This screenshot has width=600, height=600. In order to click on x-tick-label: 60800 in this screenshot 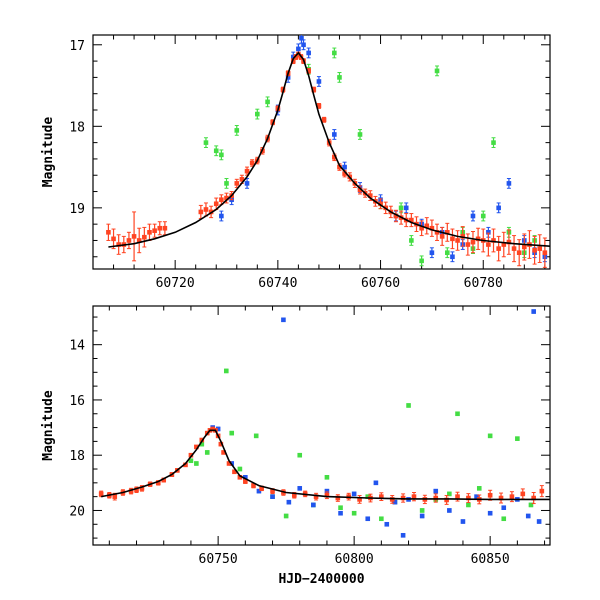, I will do `click(354, 559)`.